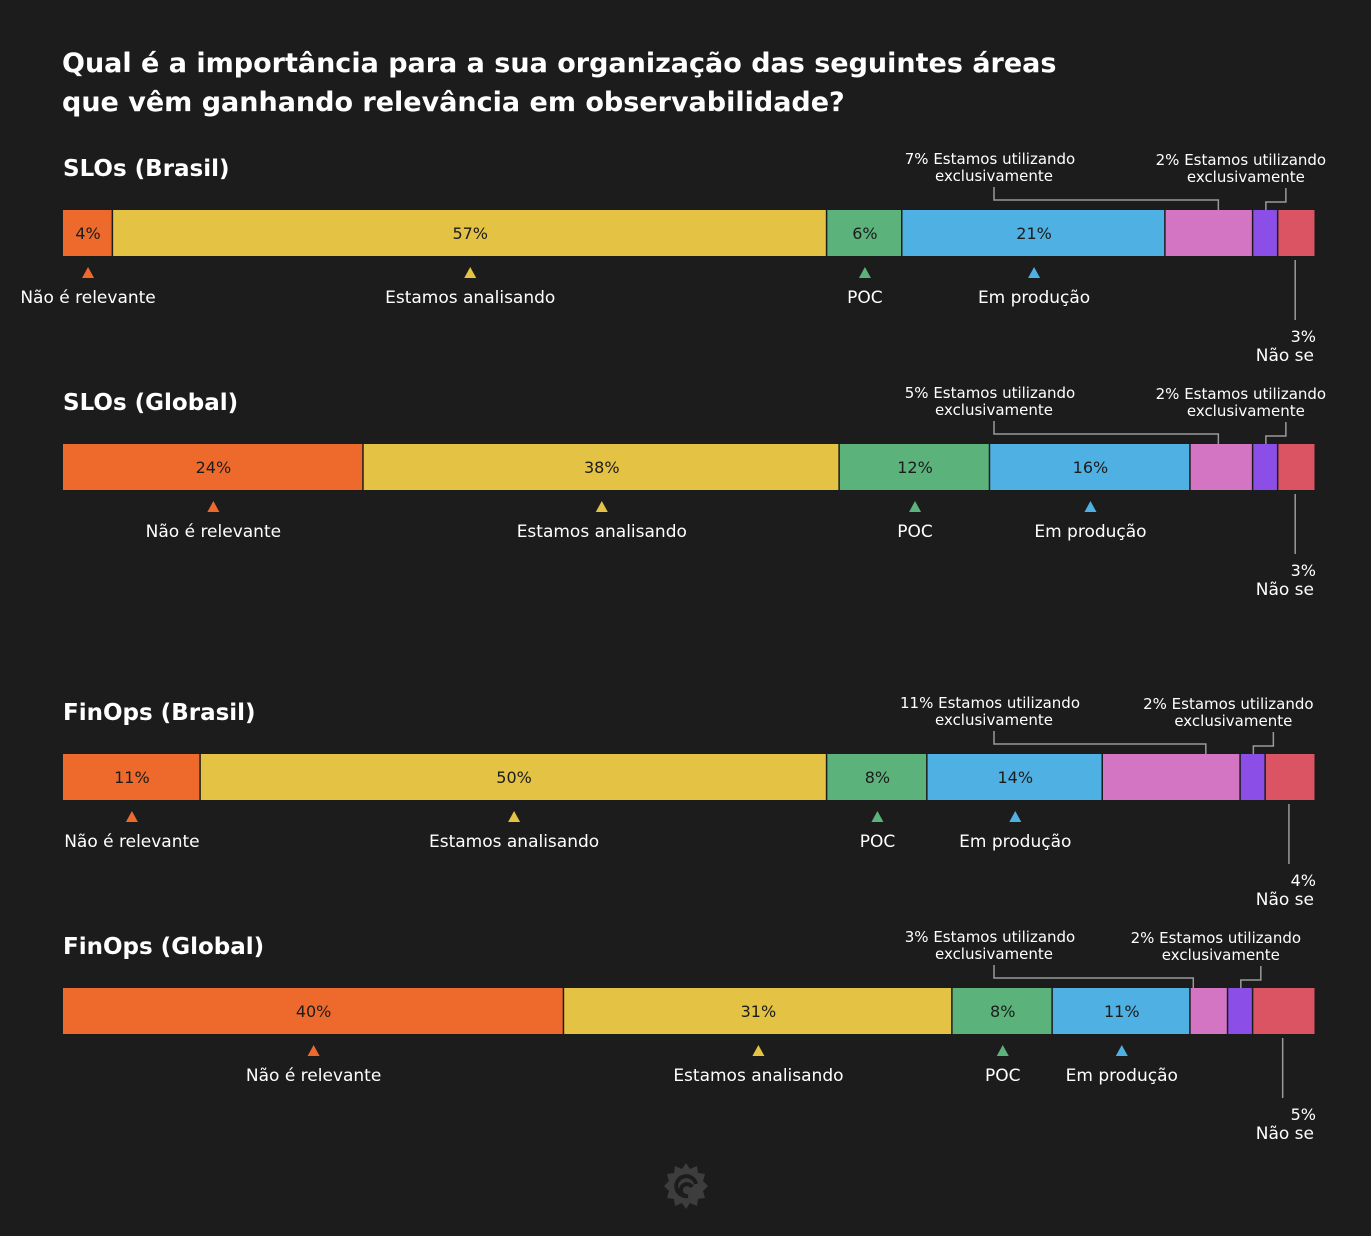 The width and height of the screenshot is (1371, 1236). What do you see at coordinates (1303, 1114) in the screenshot?
I see `callout-label: 5%` at bounding box center [1303, 1114].